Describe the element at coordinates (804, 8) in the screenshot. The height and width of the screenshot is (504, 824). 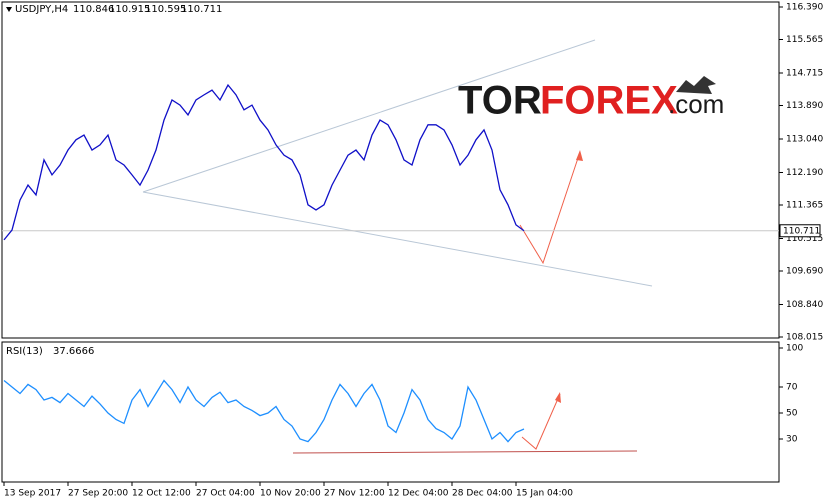
I see `y-tick-label: 116.390` at that location.